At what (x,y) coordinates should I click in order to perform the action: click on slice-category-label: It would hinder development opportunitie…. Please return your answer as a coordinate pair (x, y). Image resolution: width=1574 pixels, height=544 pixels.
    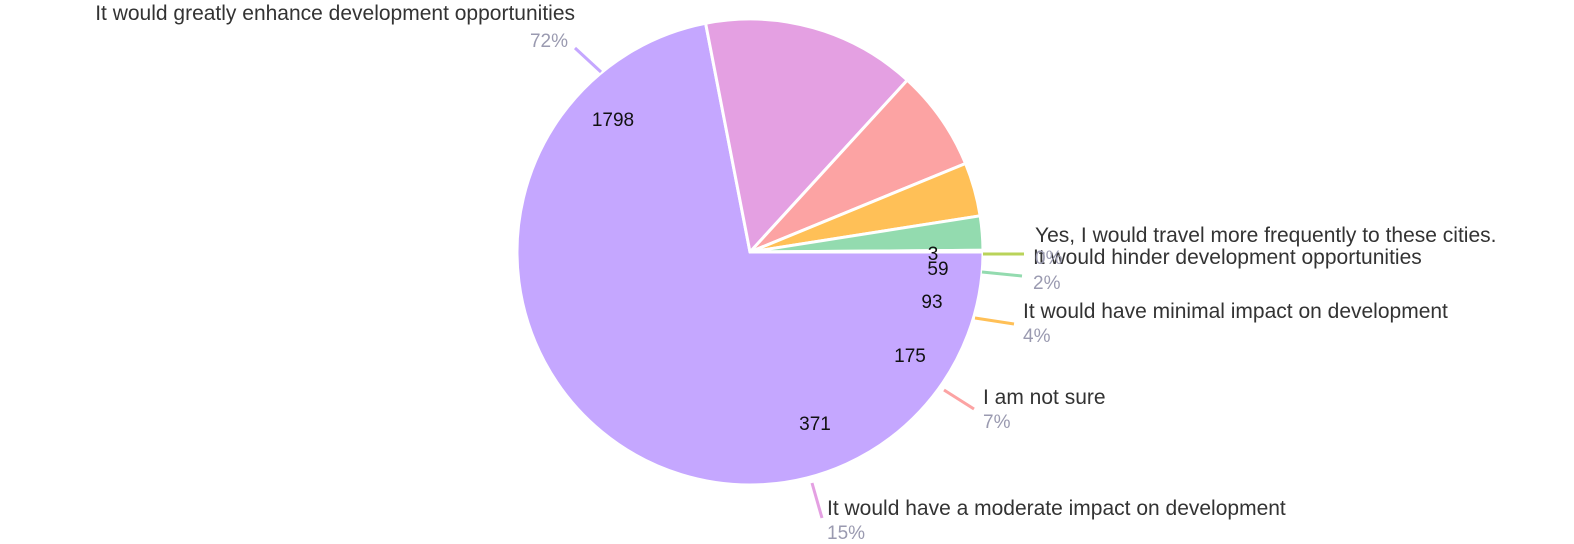
    Looking at the image, I should click on (1227, 257).